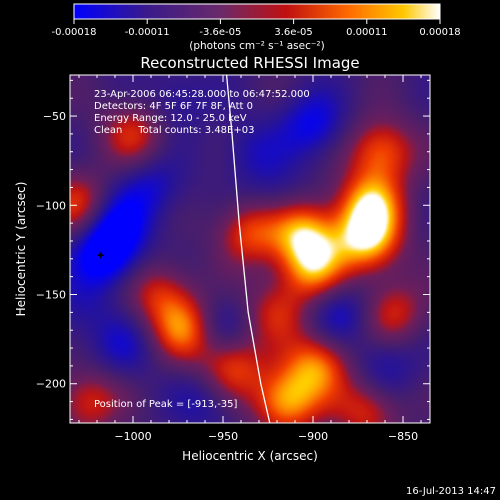 This screenshot has width=500, height=500. Describe the element at coordinates (173, 106) in the screenshot. I see `annotation-detectors: Detectors: 4F 5F 6F 7F 8F, Att 0` at that location.